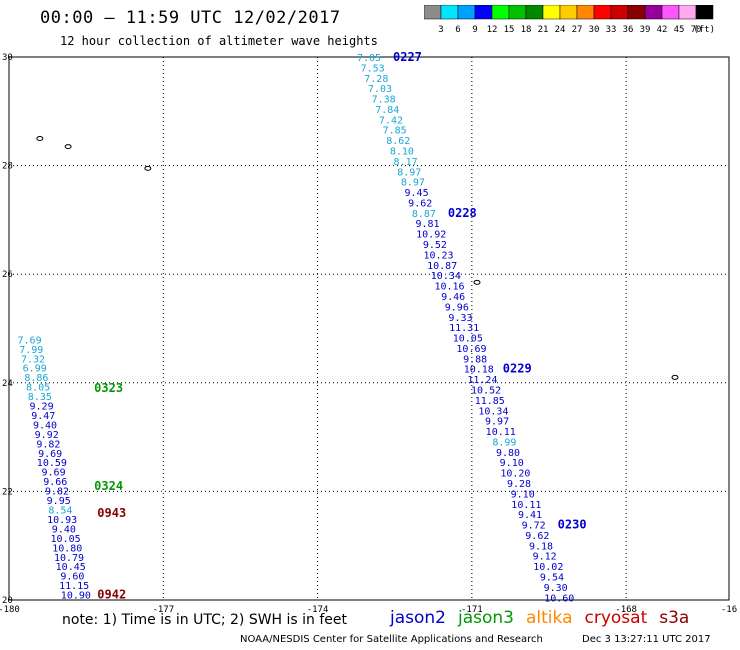 The image size is (740, 650). What do you see at coordinates (440, 30) in the screenshot?
I see `colorbar-label: 3` at bounding box center [440, 30].